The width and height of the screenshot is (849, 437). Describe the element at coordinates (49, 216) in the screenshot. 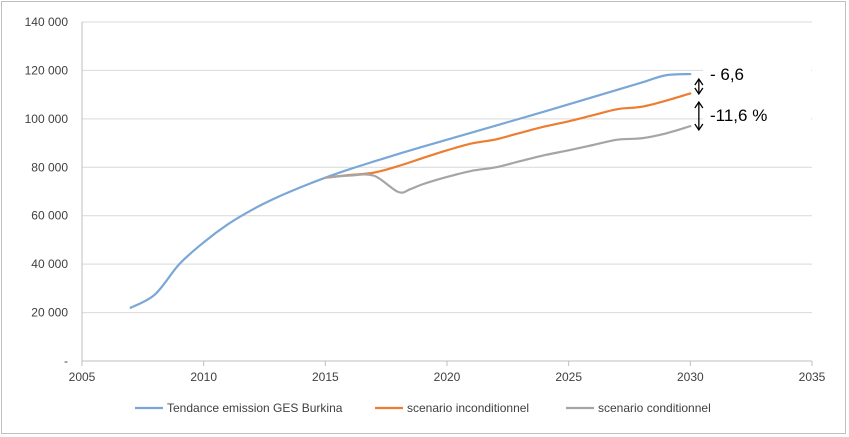

I see `y-tick-label: 60 000` at that location.